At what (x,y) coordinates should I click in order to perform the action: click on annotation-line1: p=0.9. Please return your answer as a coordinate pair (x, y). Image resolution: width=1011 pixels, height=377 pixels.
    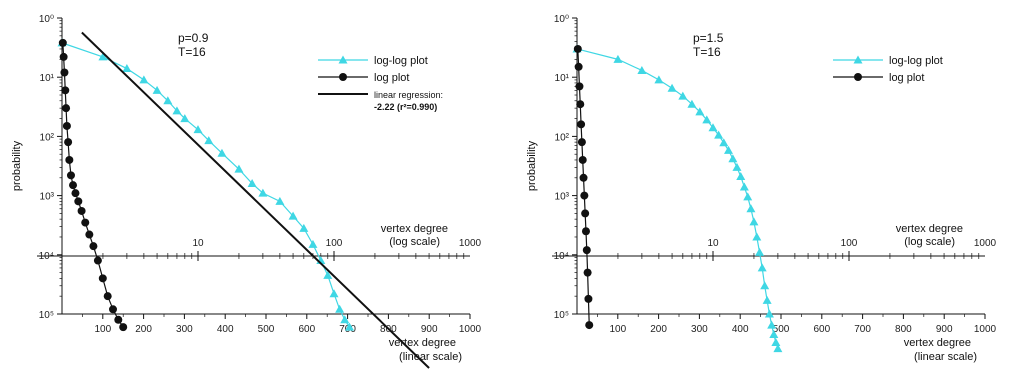
    Looking at the image, I should click on (193, 38).